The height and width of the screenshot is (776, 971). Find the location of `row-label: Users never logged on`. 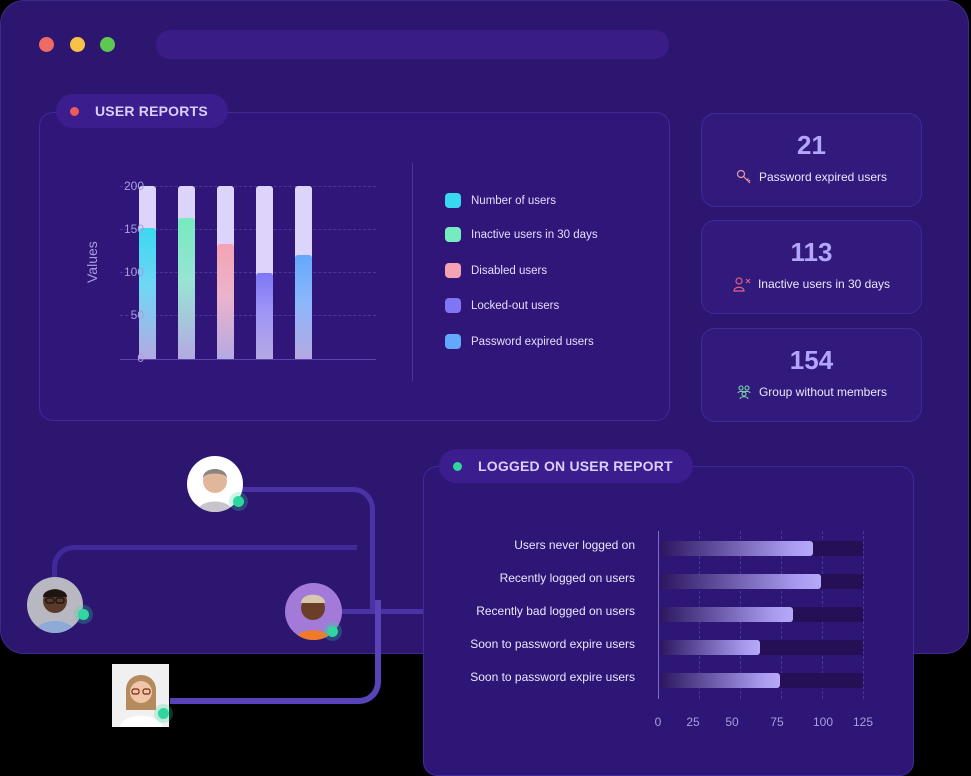

row-label: Users never logged on is located at coordinates (574, 545).